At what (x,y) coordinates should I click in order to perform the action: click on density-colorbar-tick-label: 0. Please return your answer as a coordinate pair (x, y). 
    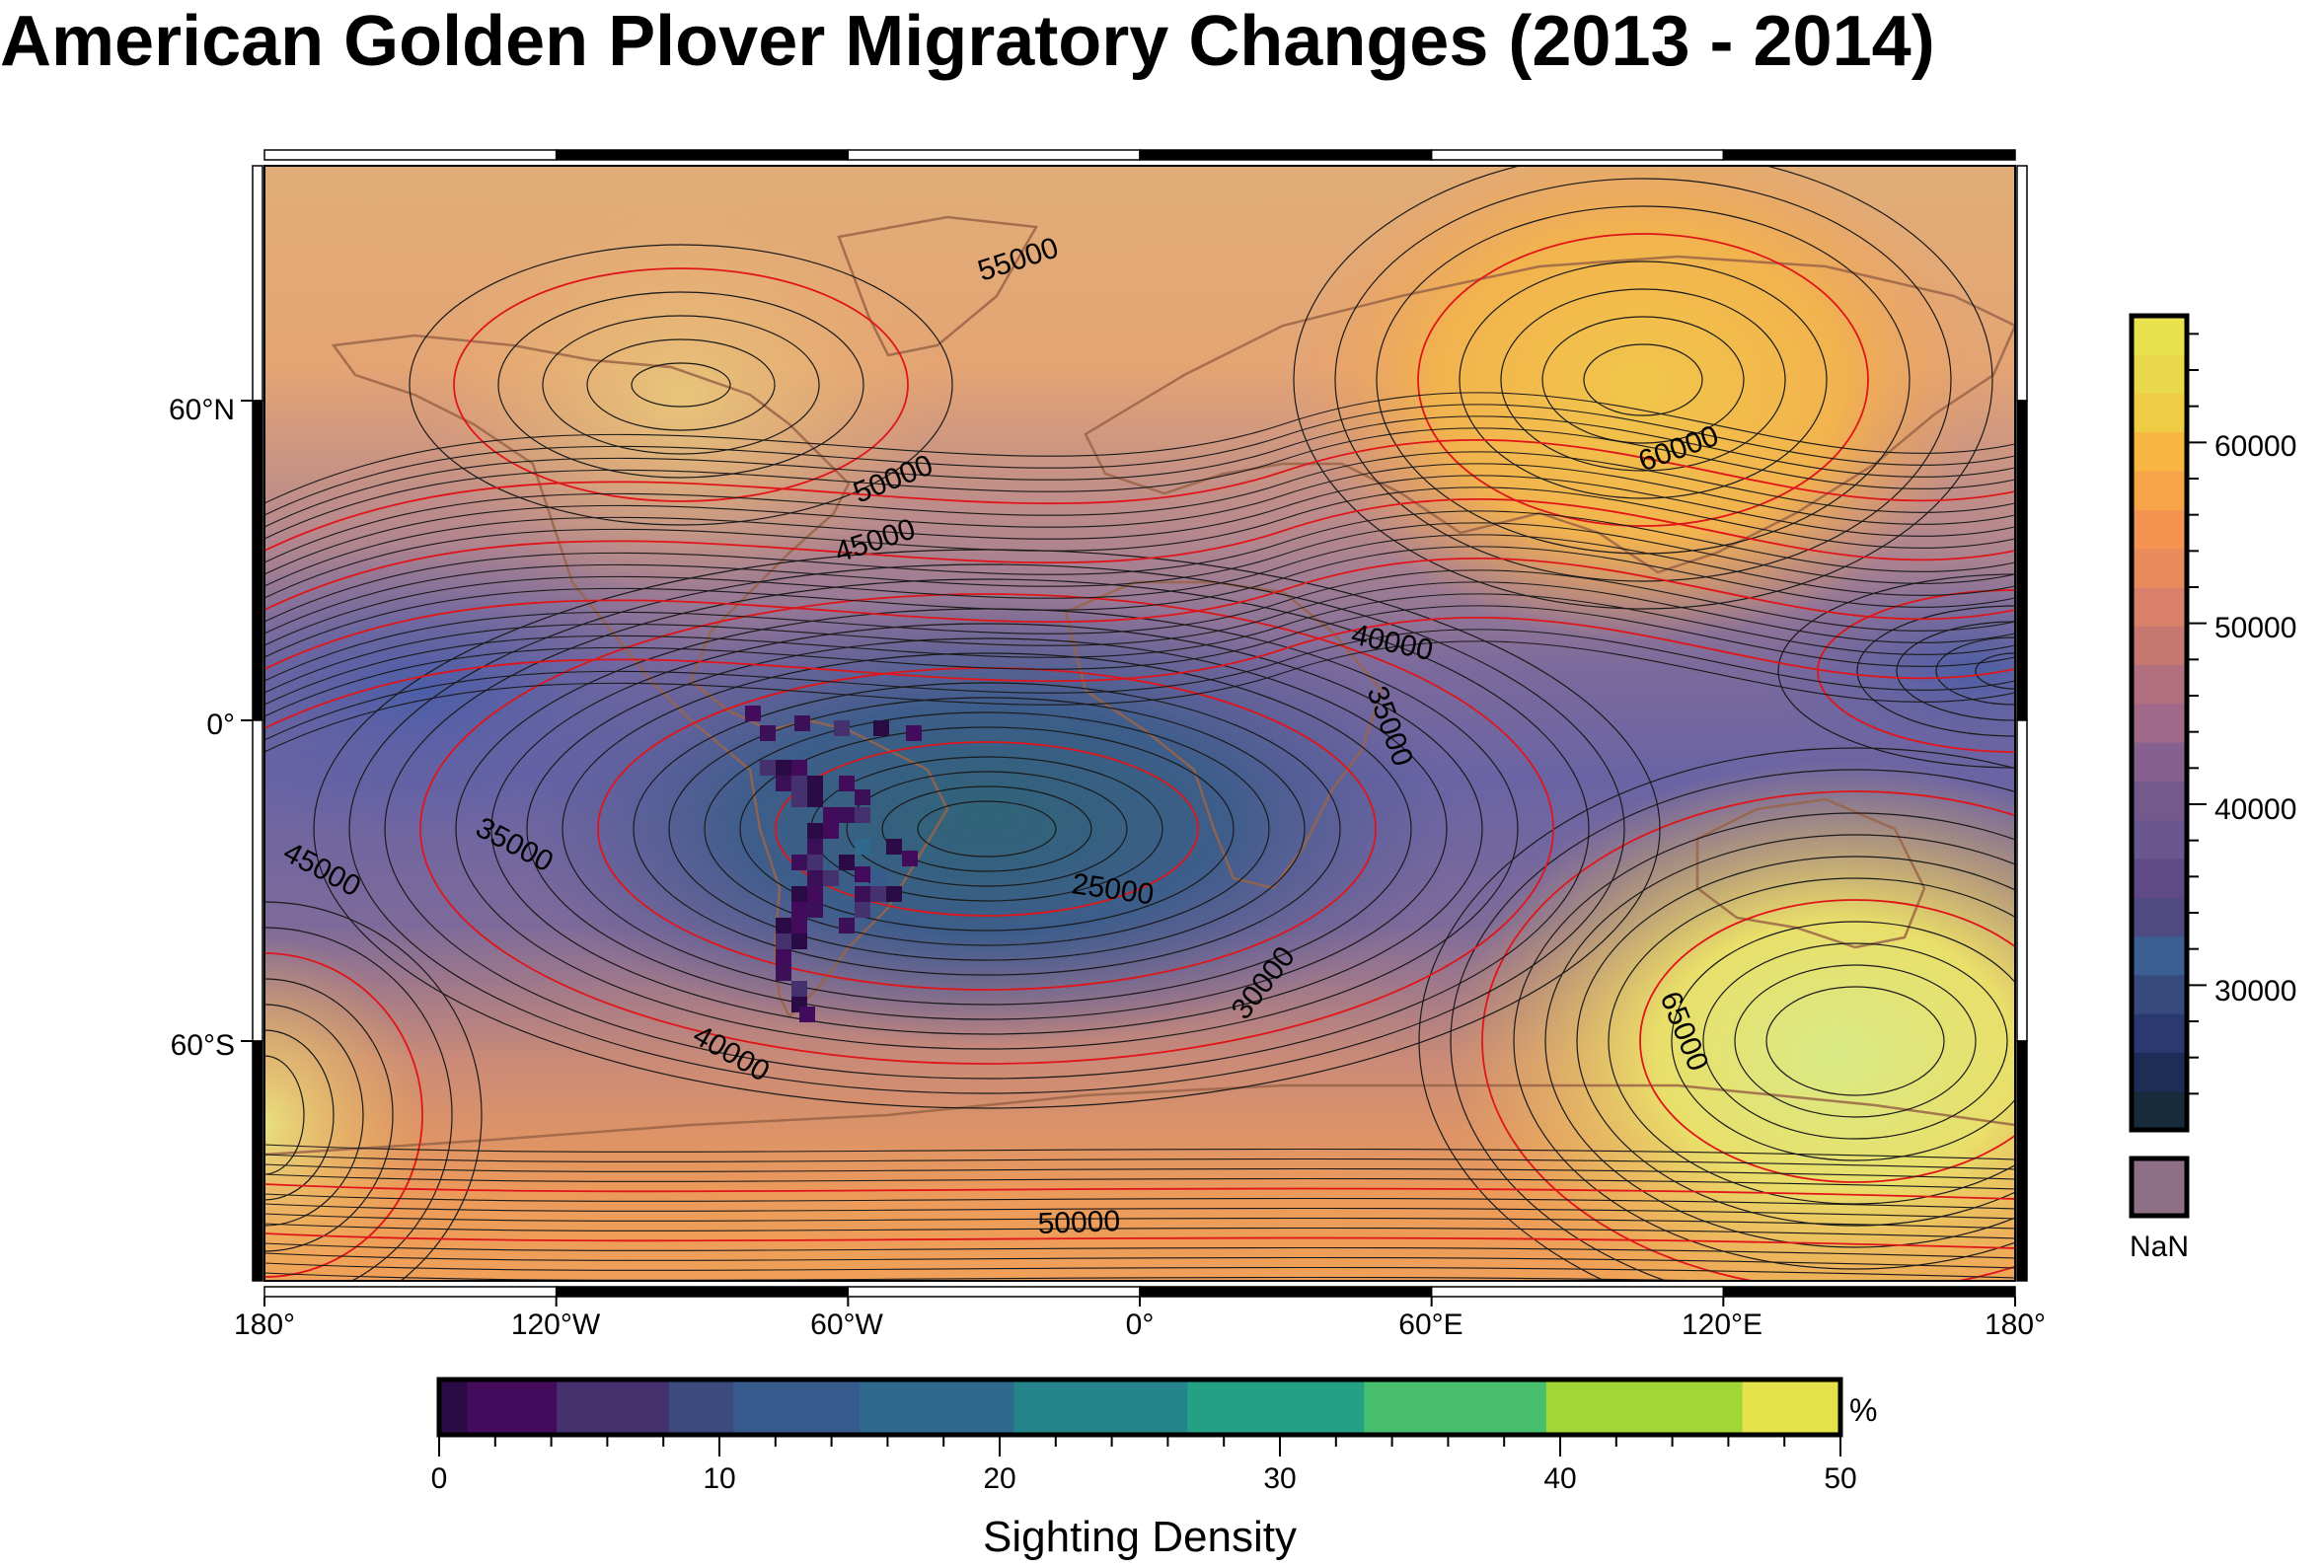
    Looking at the image, I should click on (439, 1479).